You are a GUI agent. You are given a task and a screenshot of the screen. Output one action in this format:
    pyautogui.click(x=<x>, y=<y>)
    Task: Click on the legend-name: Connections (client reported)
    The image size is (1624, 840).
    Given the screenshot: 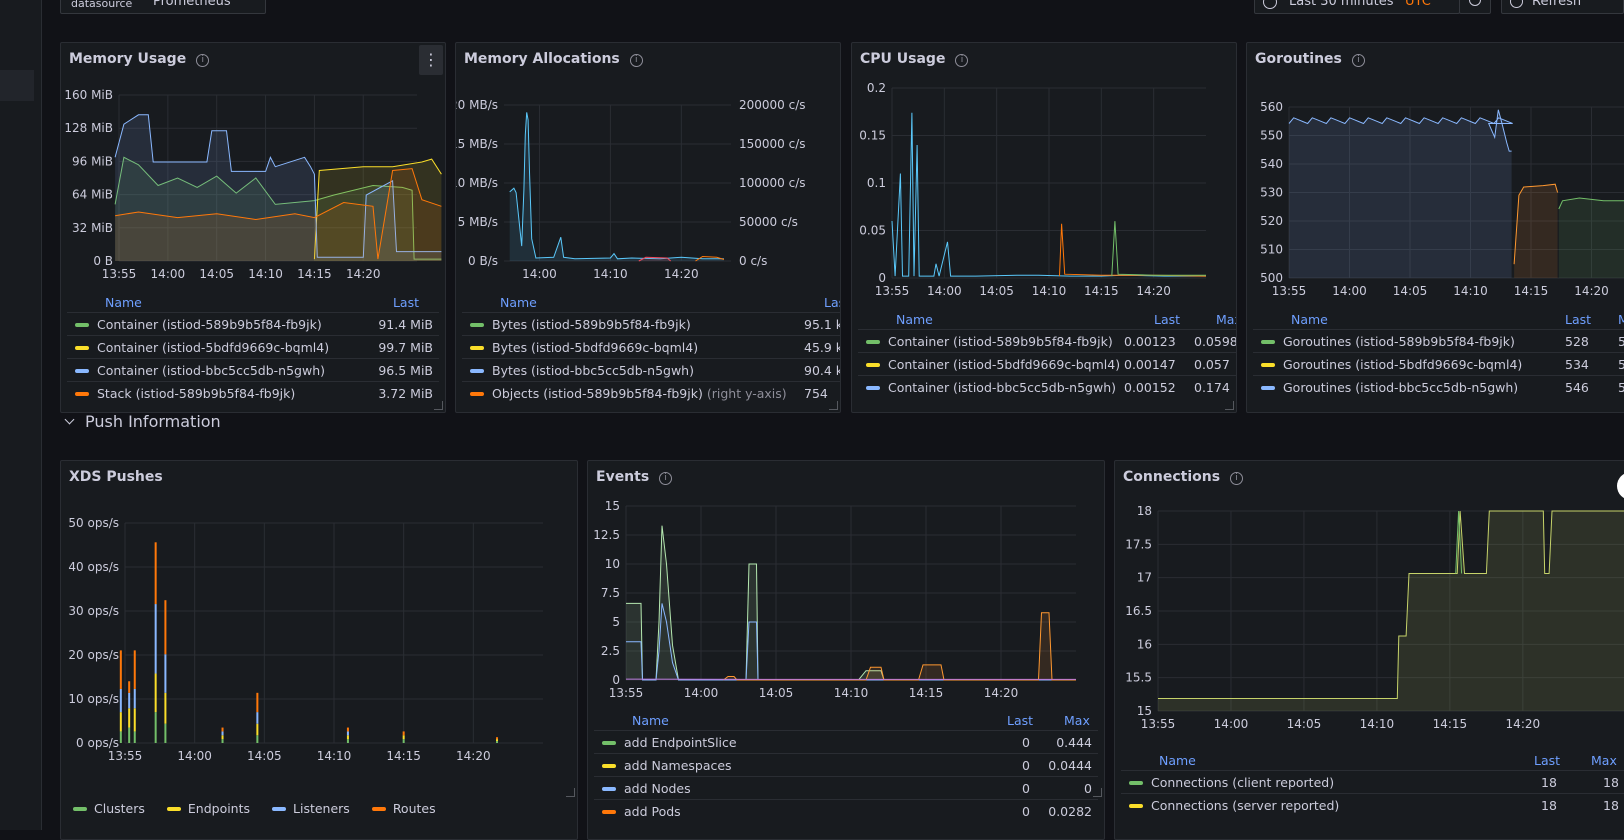 What is the action you would take?
    pyautogui.click(x=1242, y=782)
    